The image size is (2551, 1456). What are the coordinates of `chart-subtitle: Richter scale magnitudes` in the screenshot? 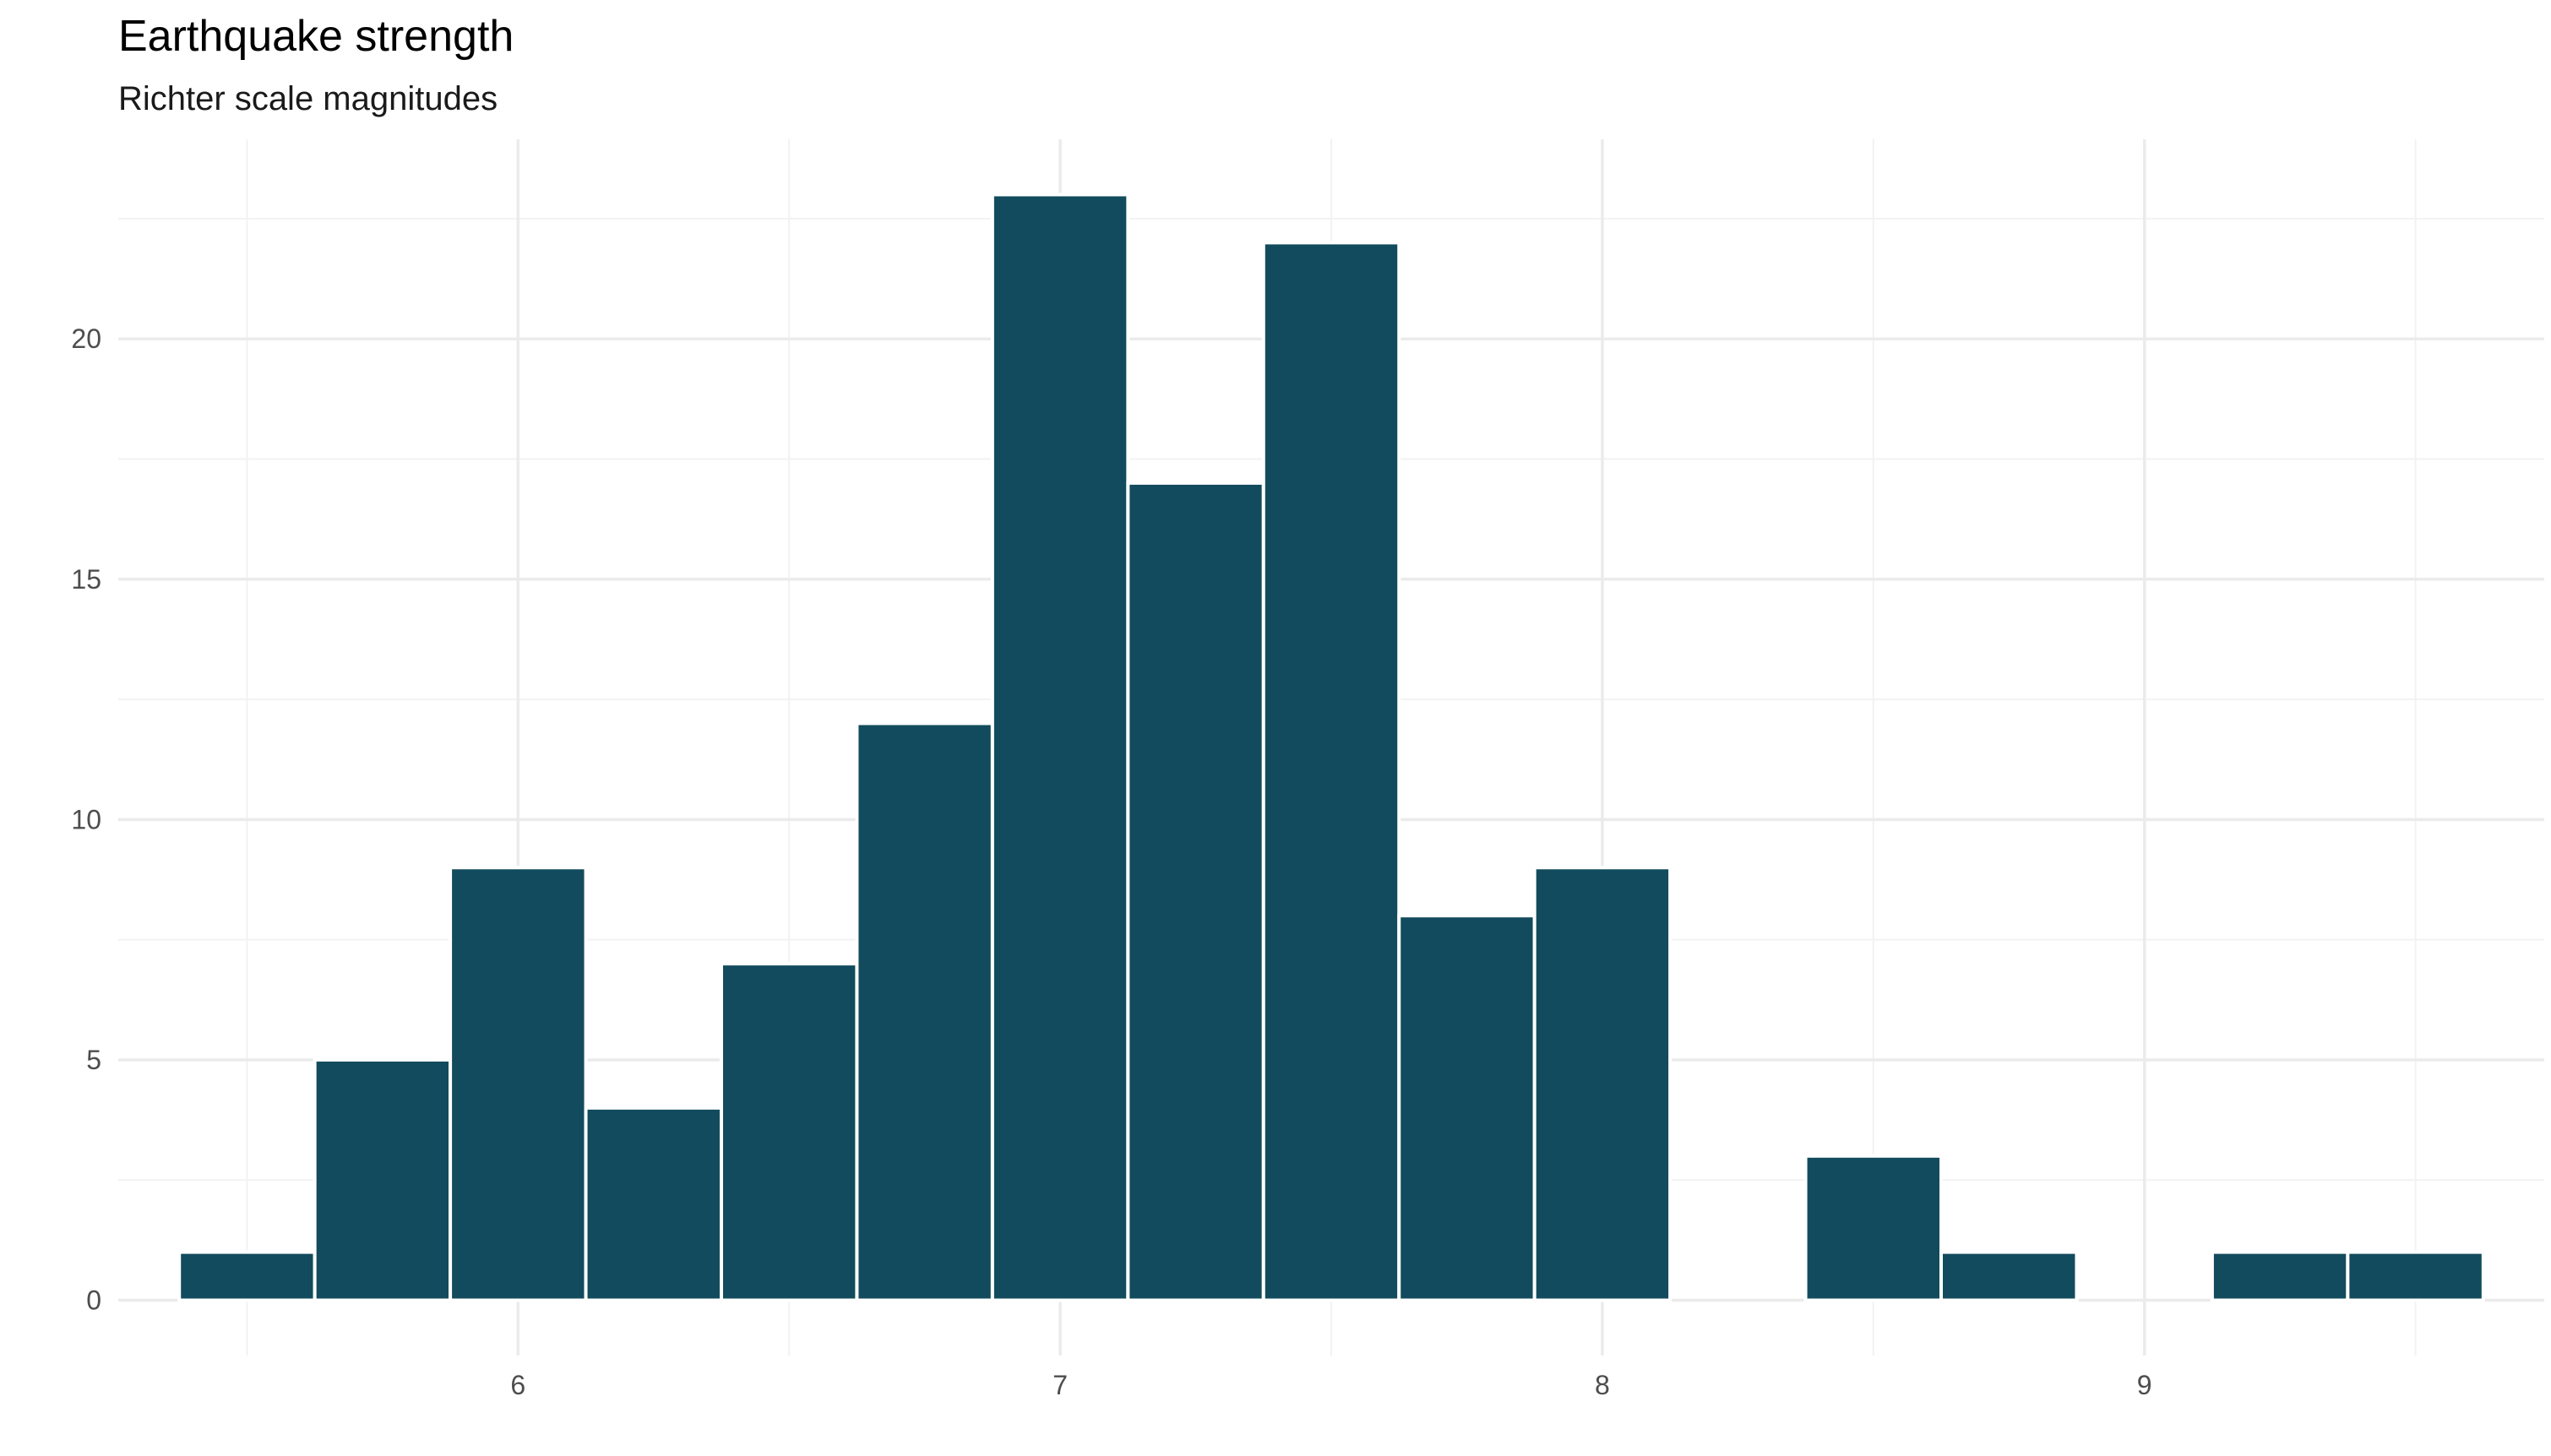 It's located at (308, 98).